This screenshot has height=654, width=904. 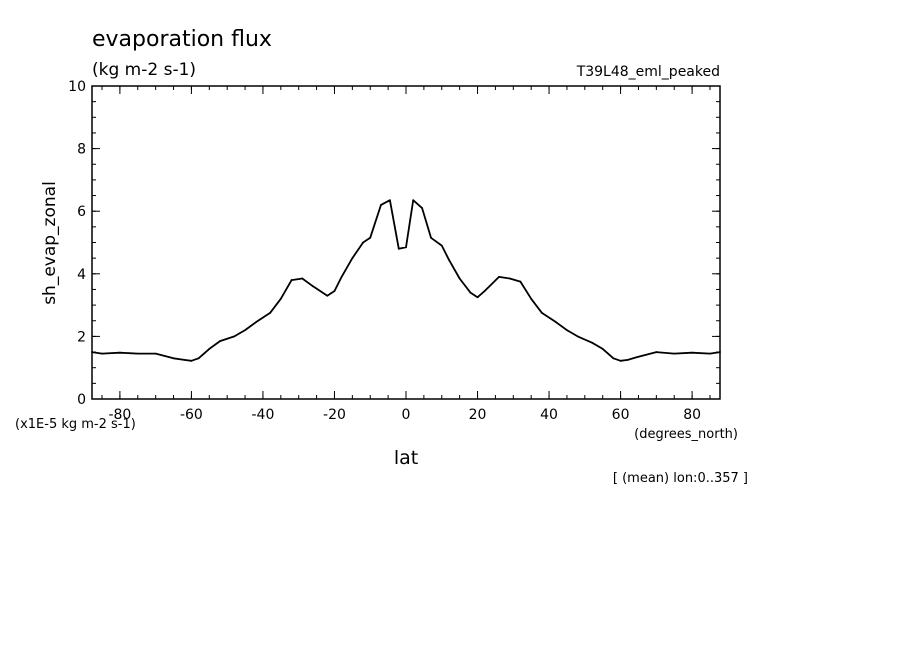 I want to click on chart-units: (kg m-2 s-1), so click(x=144, y=70).